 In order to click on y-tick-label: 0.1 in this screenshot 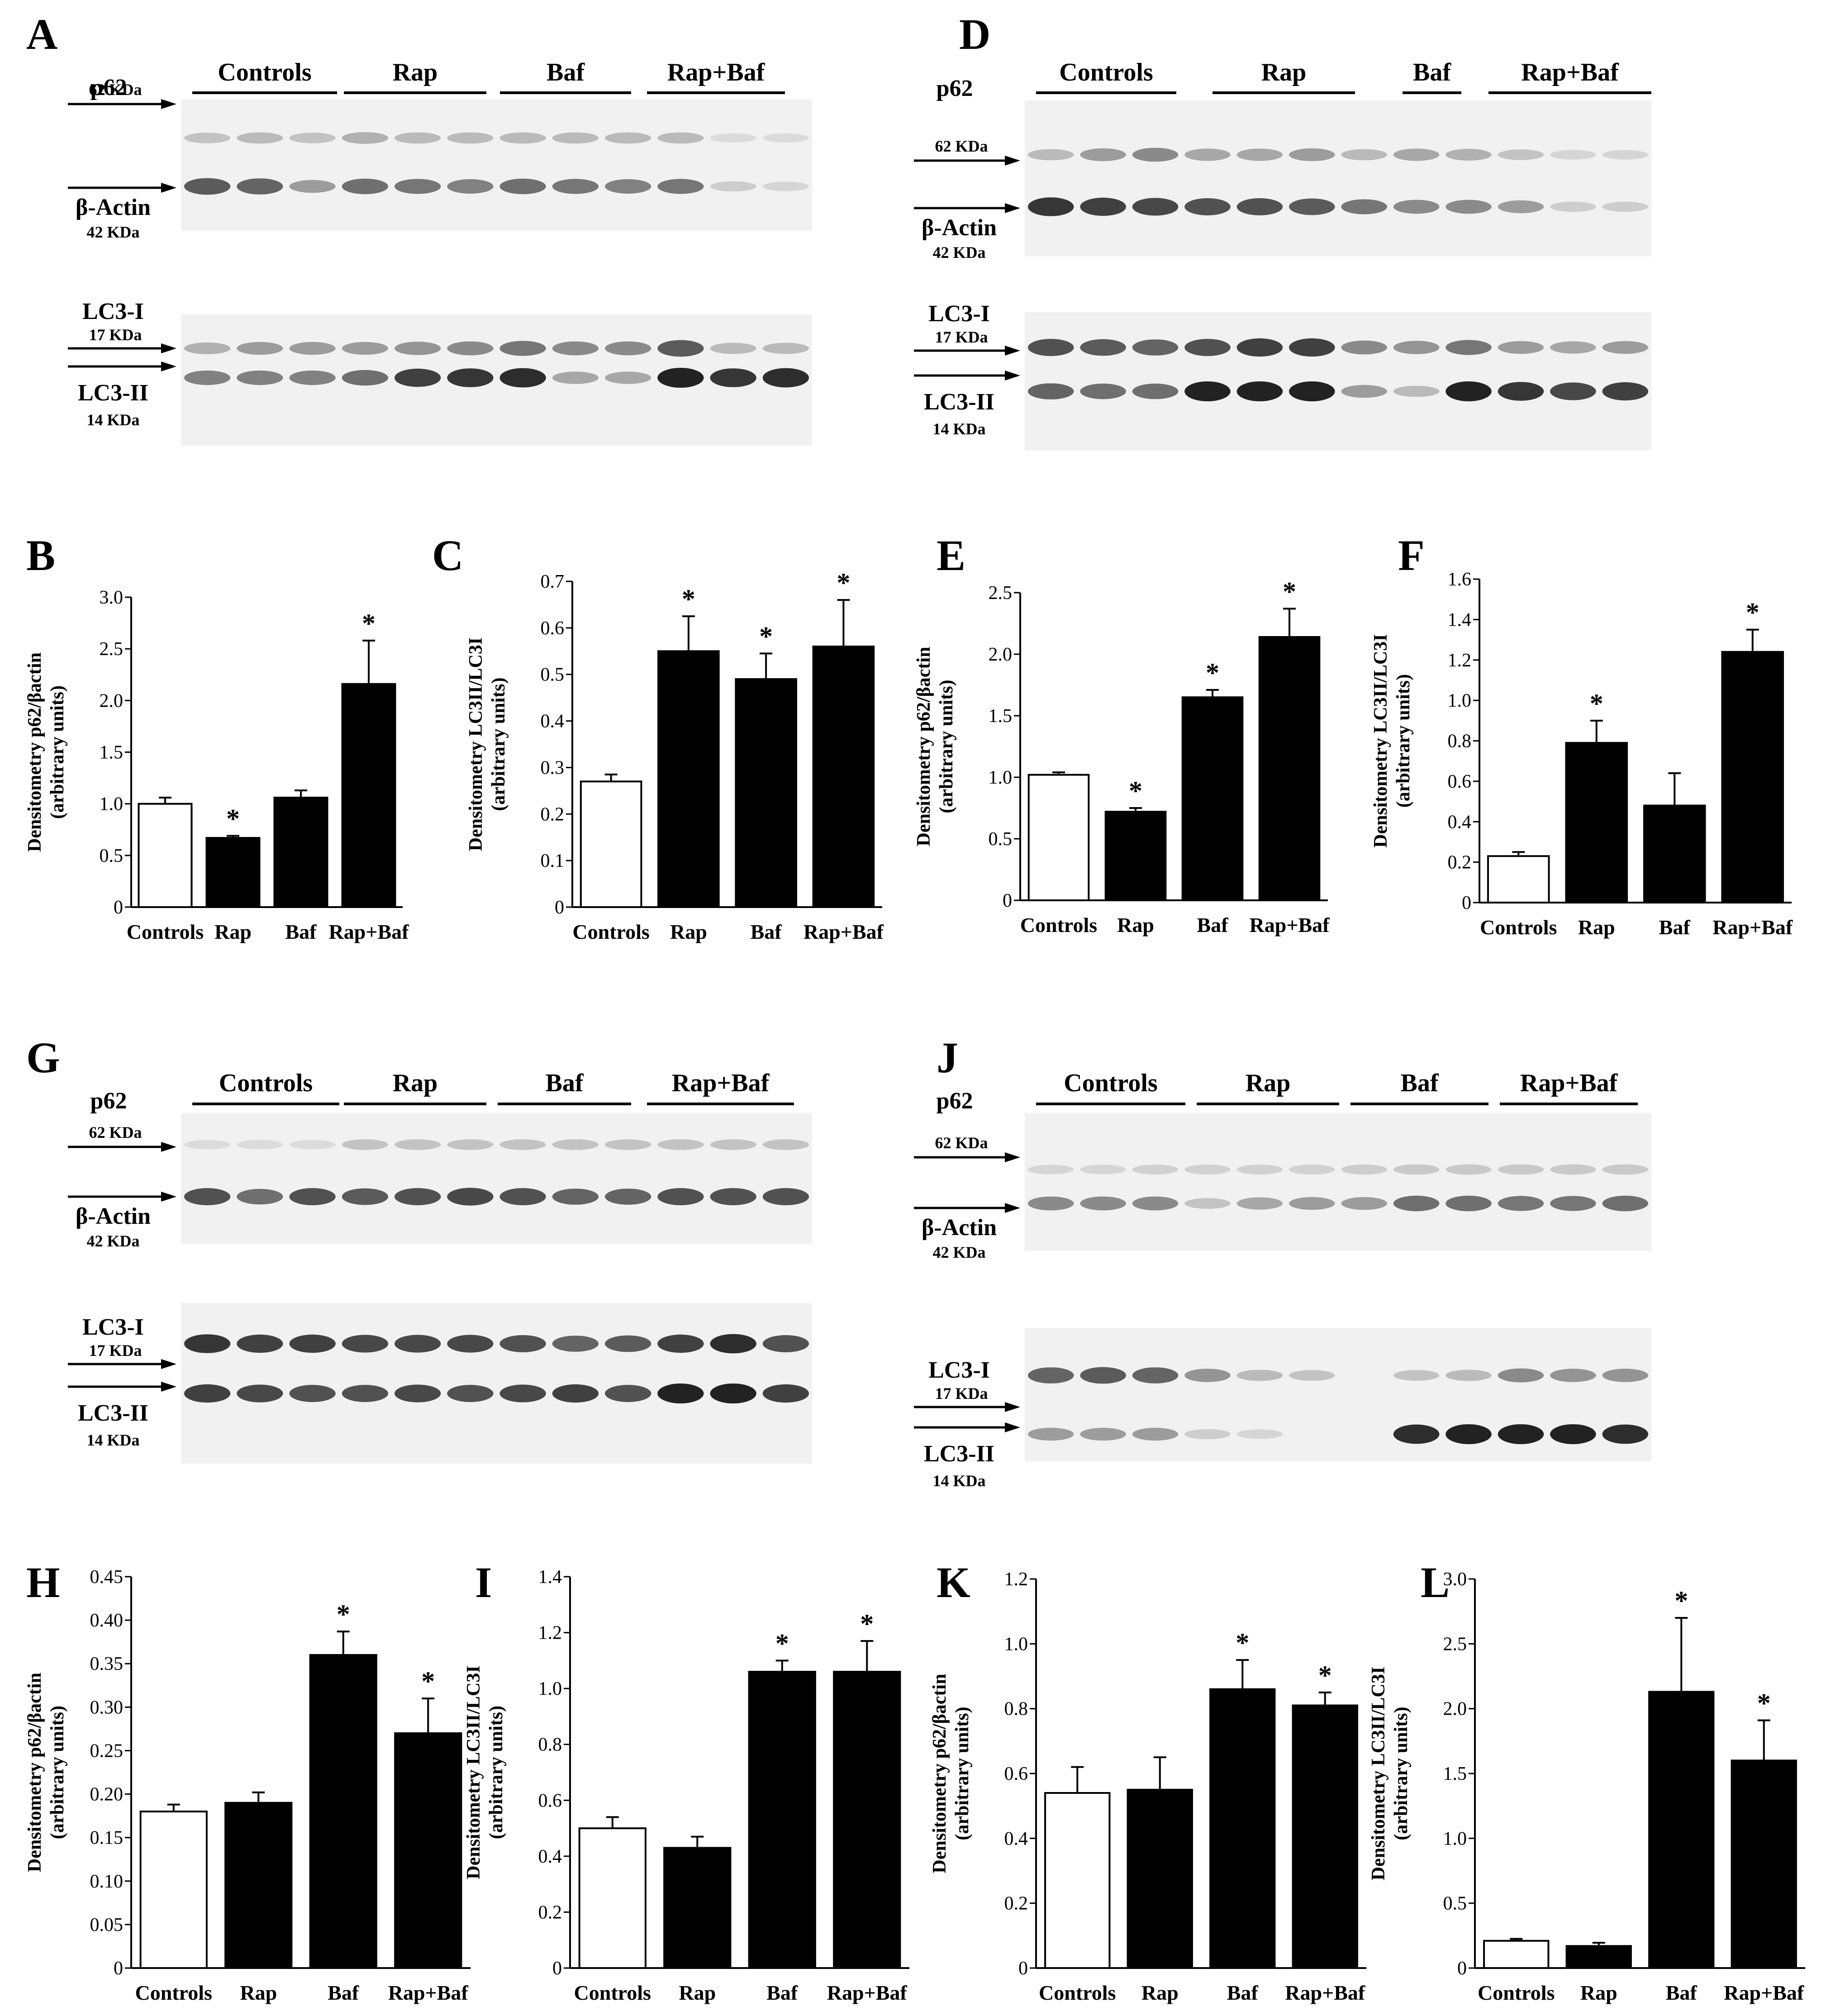, I will do `click(553, 861)`.